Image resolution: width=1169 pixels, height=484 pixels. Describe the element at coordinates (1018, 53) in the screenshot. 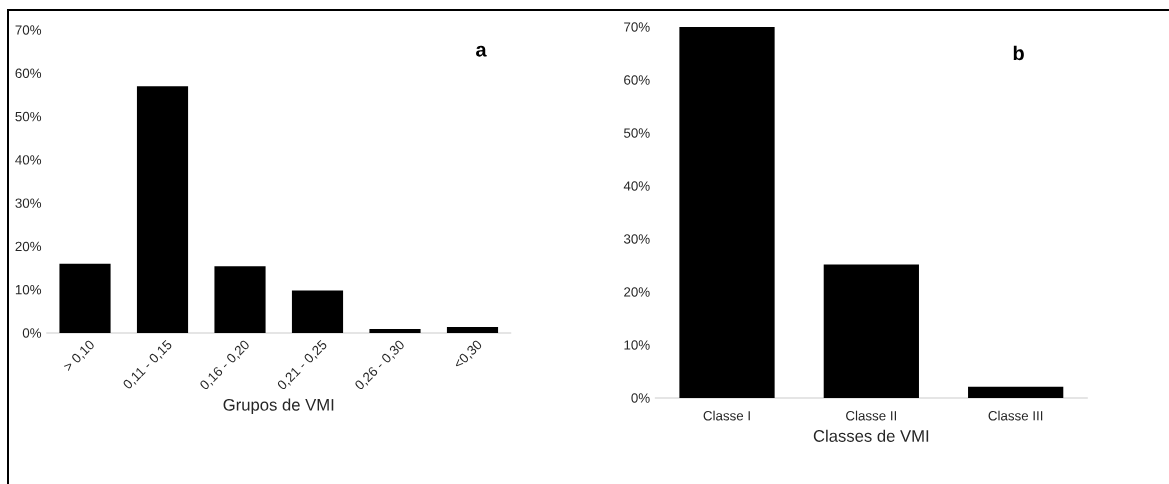

I see `annotation: b` at that location.